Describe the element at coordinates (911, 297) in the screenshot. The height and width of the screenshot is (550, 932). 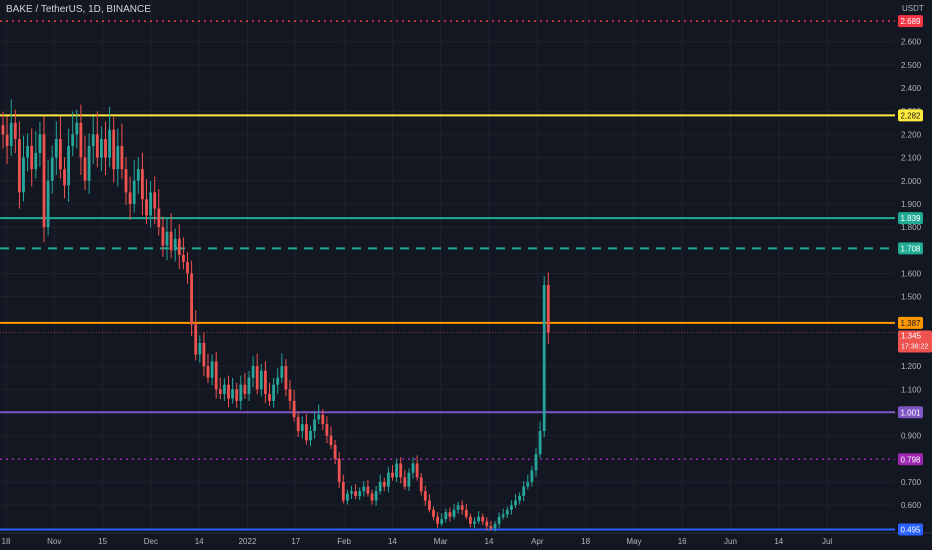
I see `price-tick-label: 1.500` at that location.